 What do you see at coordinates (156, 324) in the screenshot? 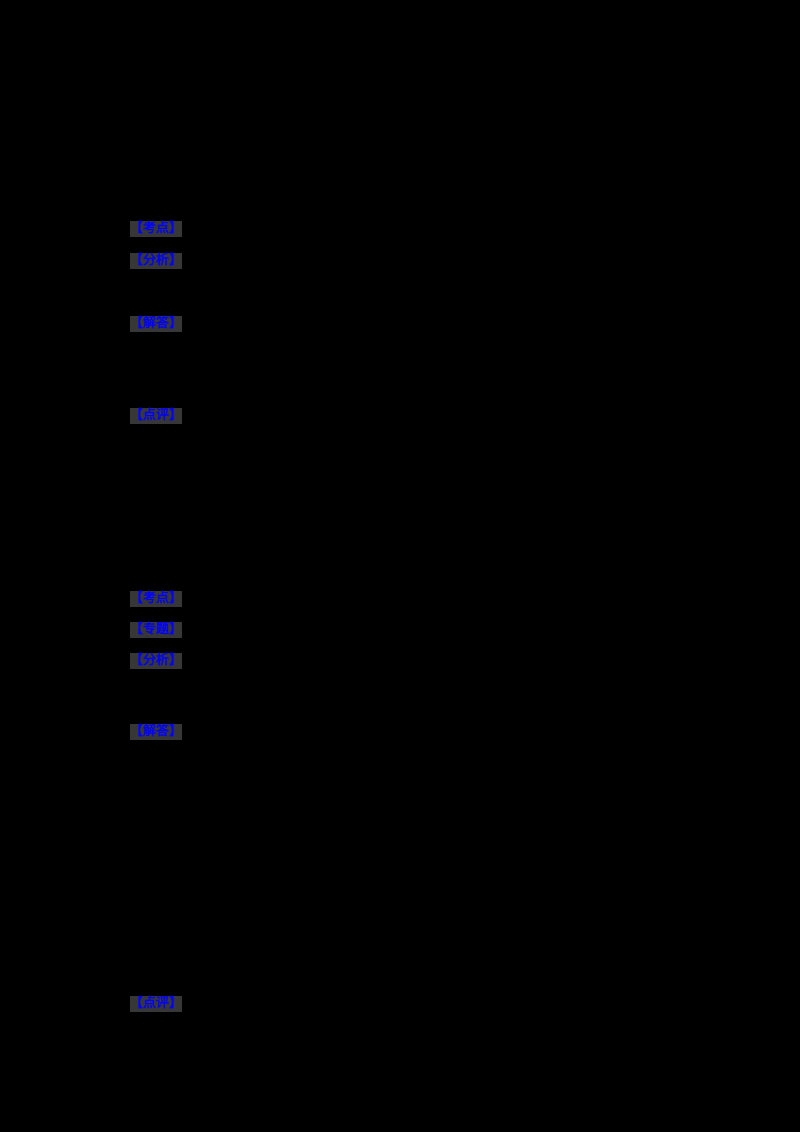
I see `section-label-jieda-1: 【解答】` at bounding box center [156, 324].